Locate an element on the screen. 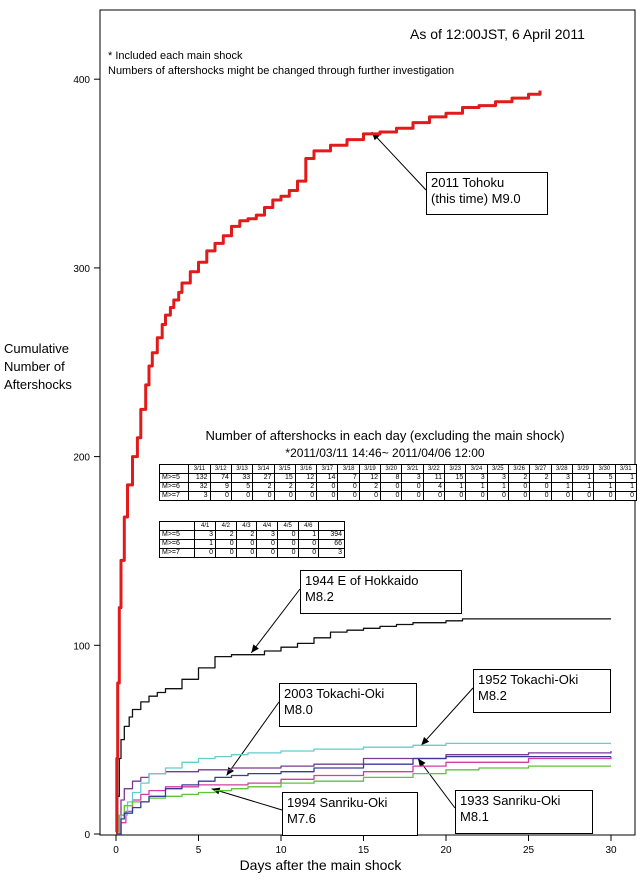  annotation-2003-tokachi-oki: 2003 Tokachi-Oki M8.0 is located at coordinates (348, 705).